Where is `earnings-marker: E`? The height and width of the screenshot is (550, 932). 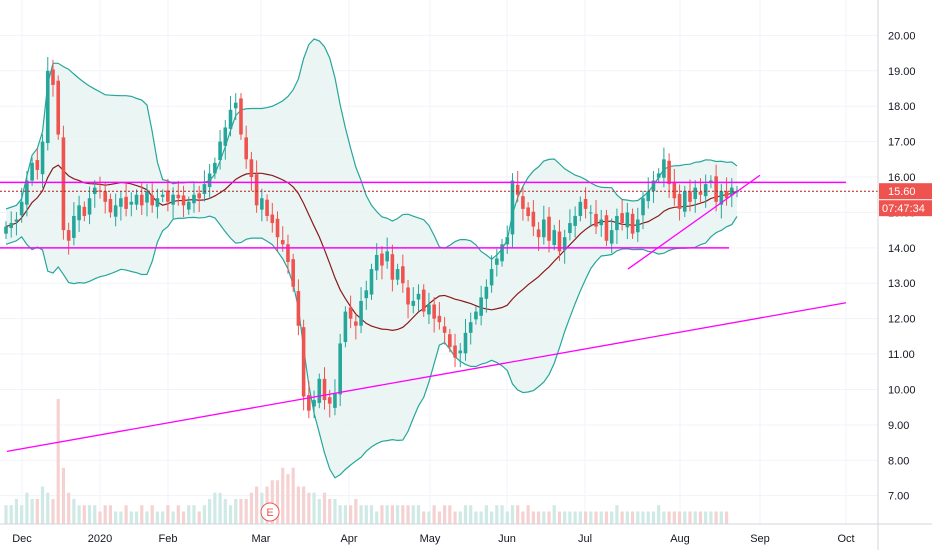
earnings-marker: E is located at coordinates (270, 512).